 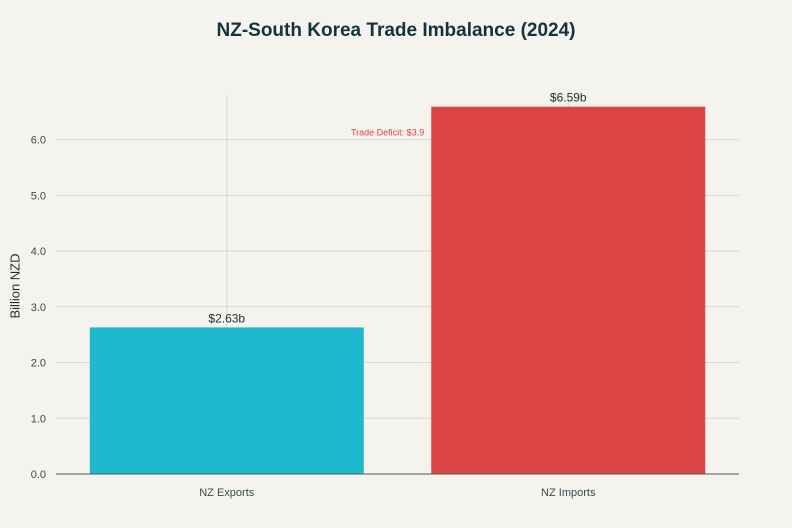 I want to click on y-tick-label-5: 5.0, so click(x=38, y=196).